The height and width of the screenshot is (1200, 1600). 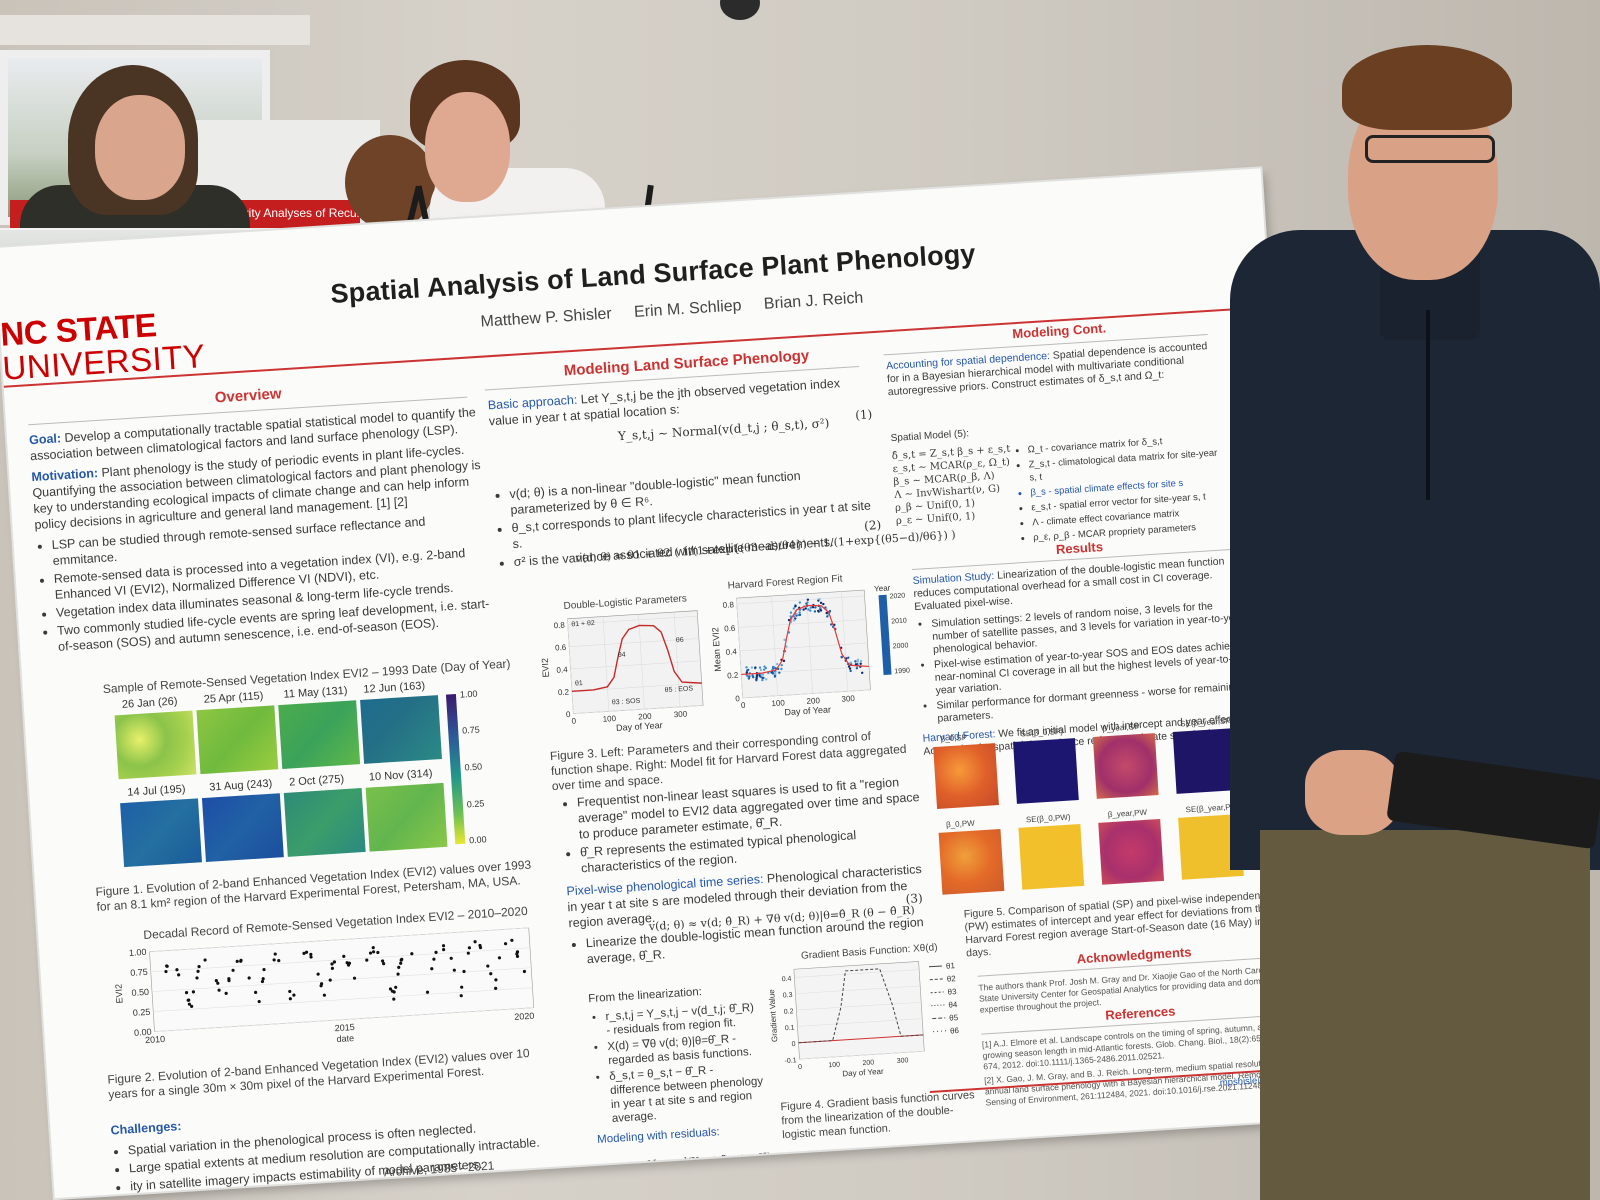 I want to click on legend-tick: 2020, so click(x=897, y=597).